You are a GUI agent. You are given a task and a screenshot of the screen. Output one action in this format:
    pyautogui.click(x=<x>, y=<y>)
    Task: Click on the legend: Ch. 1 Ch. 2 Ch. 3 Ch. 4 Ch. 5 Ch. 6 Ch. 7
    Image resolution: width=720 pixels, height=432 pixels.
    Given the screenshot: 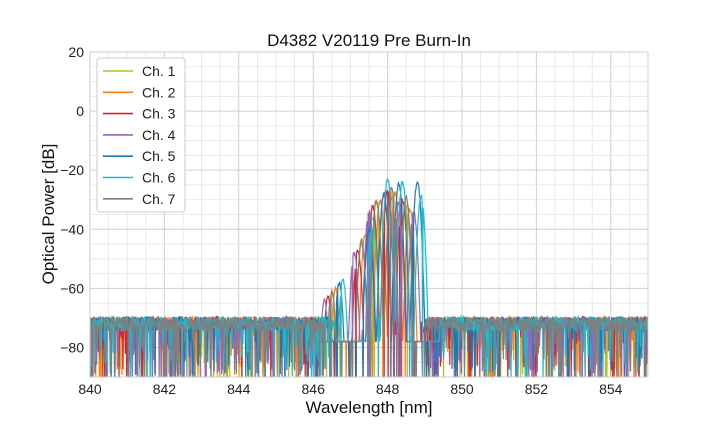 What is the action you would take?
    pyautogui.click(x=141, y=135)
    